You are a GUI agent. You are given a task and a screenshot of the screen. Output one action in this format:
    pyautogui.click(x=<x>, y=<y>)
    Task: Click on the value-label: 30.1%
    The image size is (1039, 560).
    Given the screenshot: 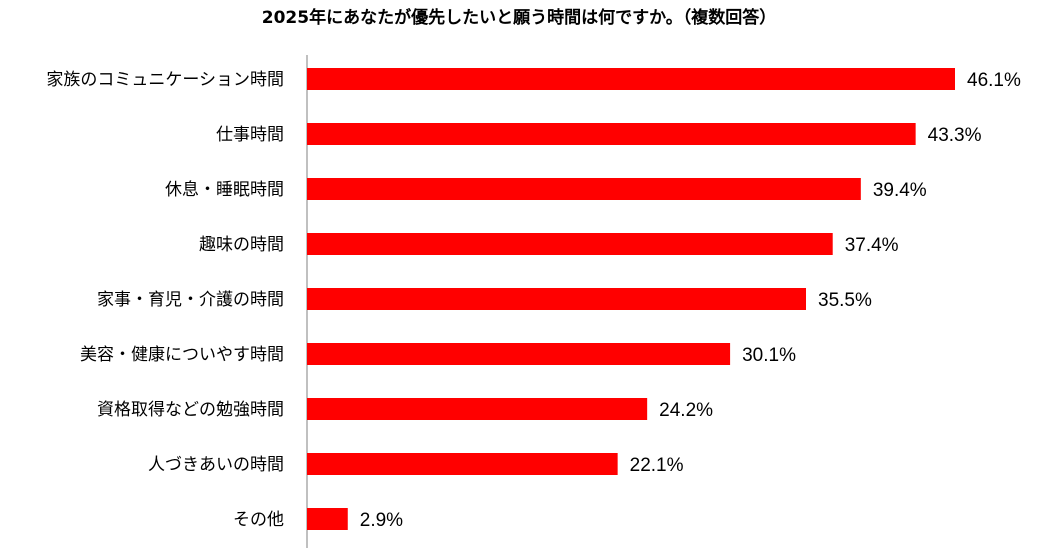 What is the action you would take?
    pyautogui.click(x=769, y=355)
    